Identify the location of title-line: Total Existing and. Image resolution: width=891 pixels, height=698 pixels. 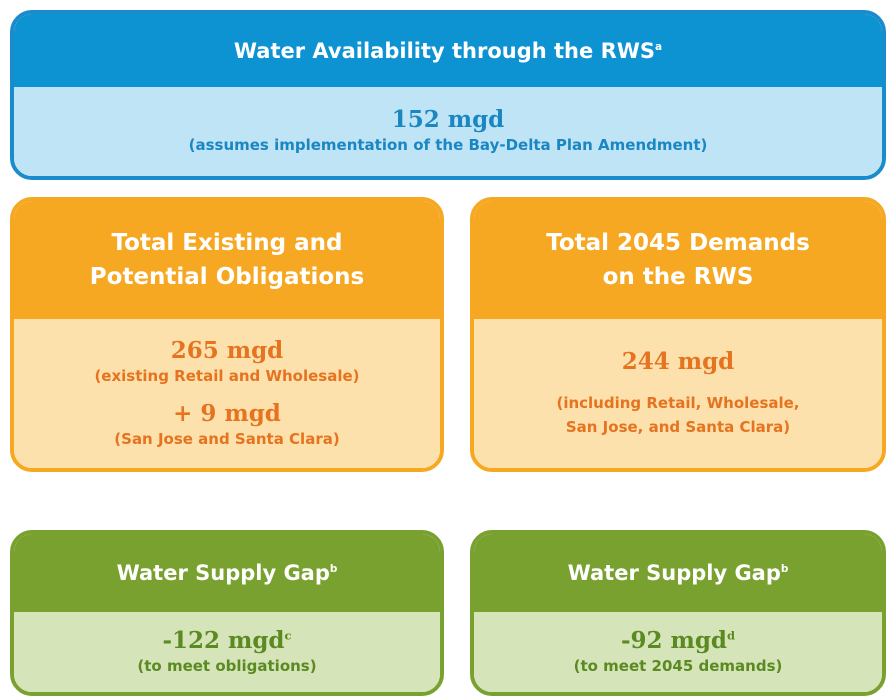
(227, 243).